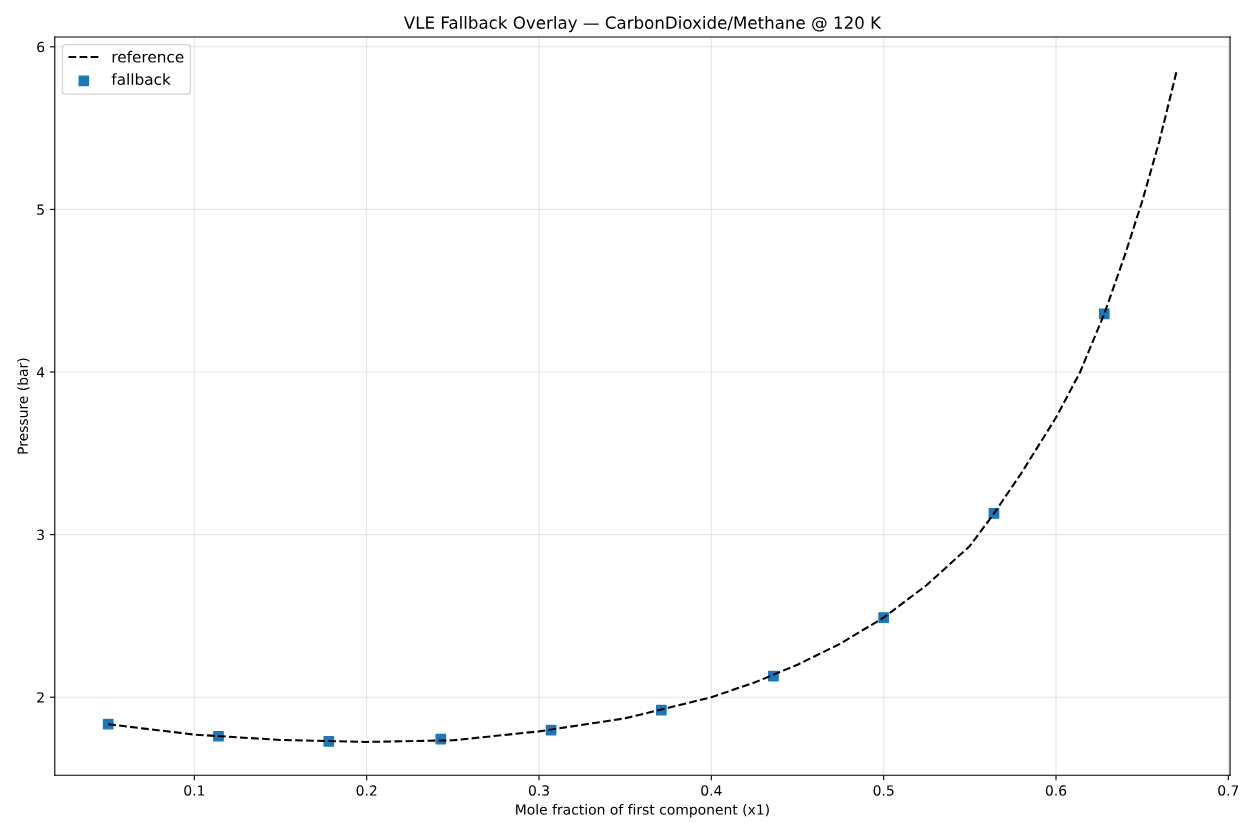 This screenshot has height=823, width=1245. What do you see at coordinates (883, 790) in the screenshot?
I see `x-tick-label: 0.5` at bounding box center [883, 790].